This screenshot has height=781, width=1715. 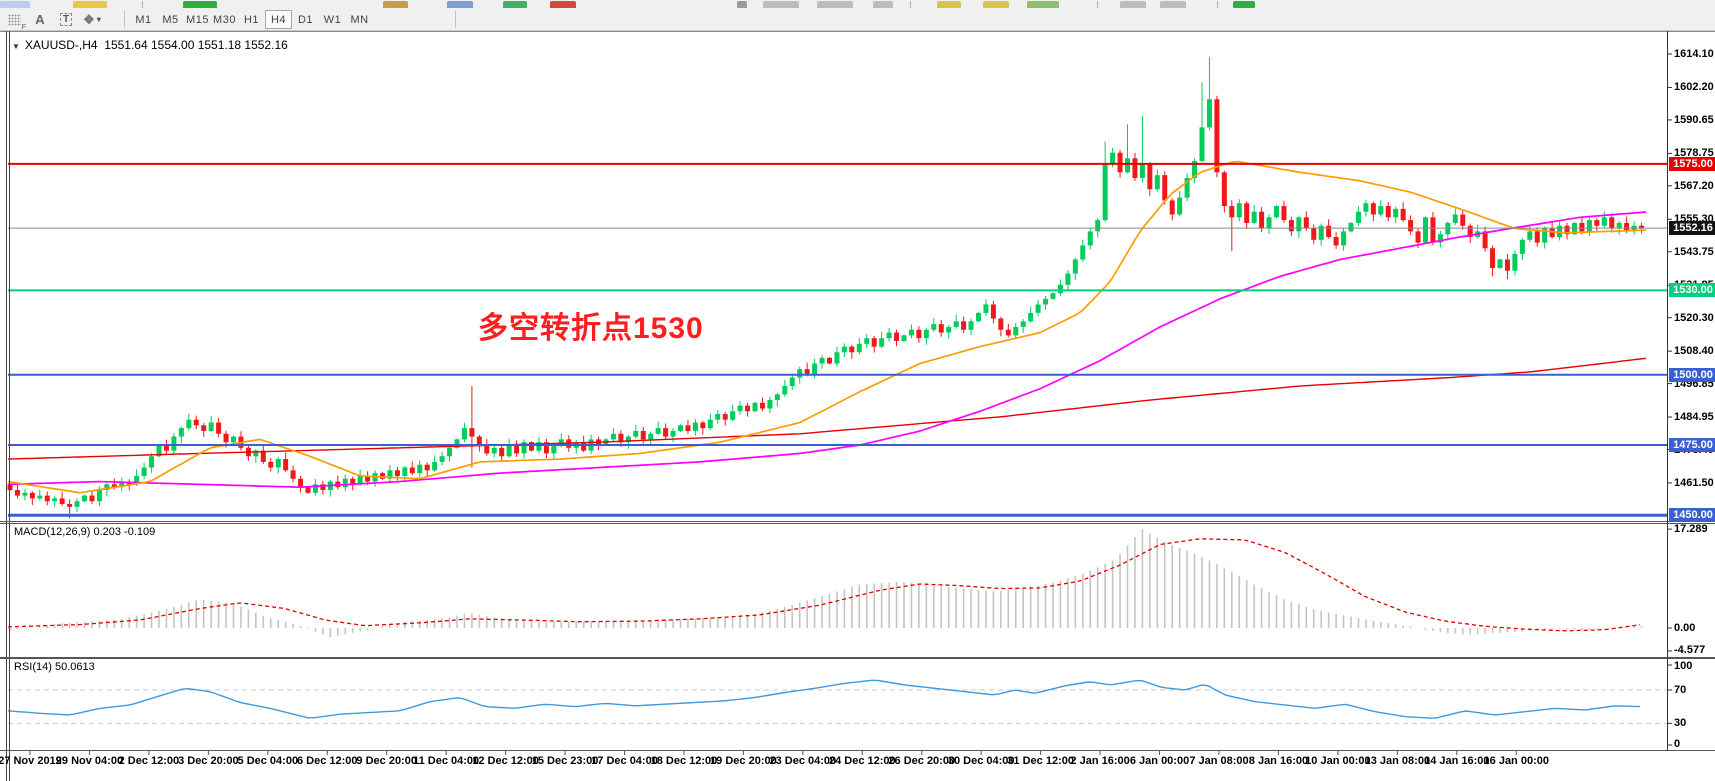 What do you see at coordinates (66, 20) in the screenshot?
I see `text-box-button: T` at bounding box center [66, 20].